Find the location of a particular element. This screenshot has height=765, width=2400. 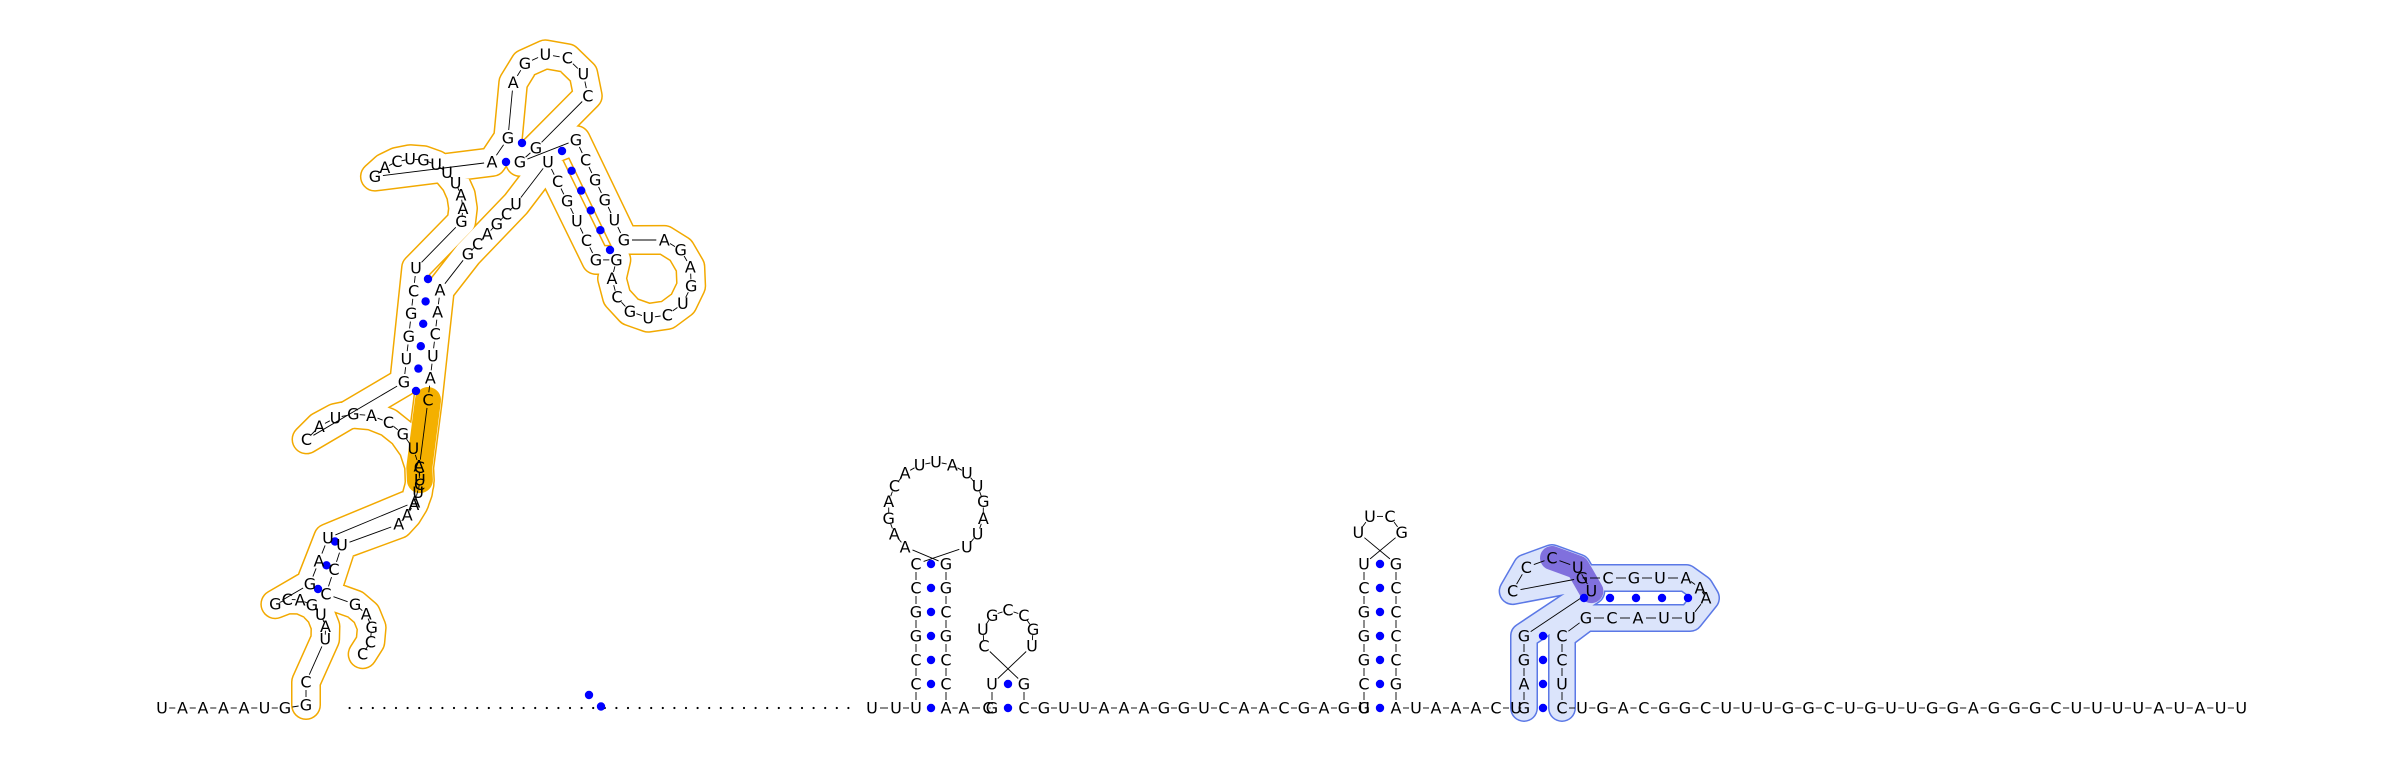

left-domain-fill is located at coordinates (483, 379).